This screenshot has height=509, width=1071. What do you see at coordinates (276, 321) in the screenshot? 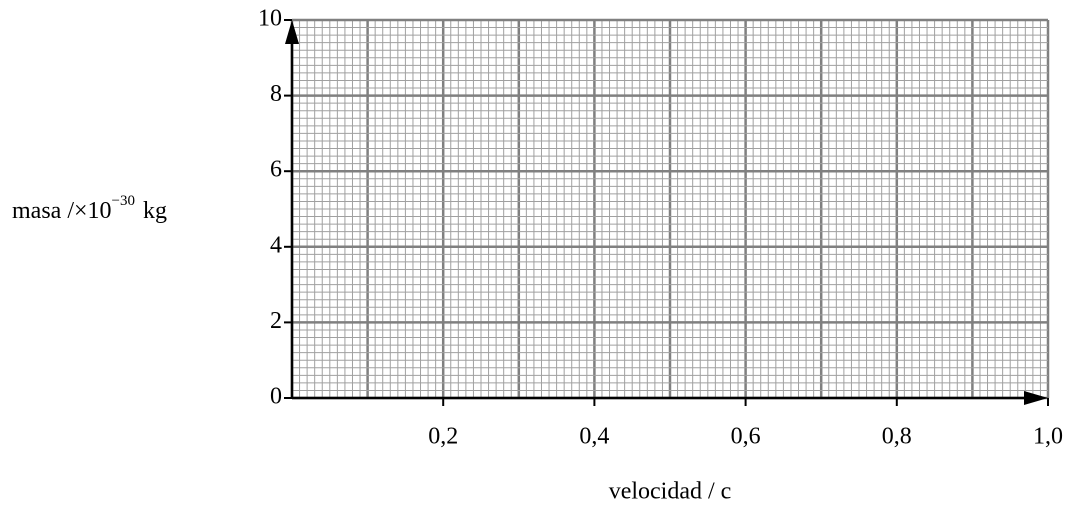
I see `y-tick-label: 2` at bounding box center [276, 321].